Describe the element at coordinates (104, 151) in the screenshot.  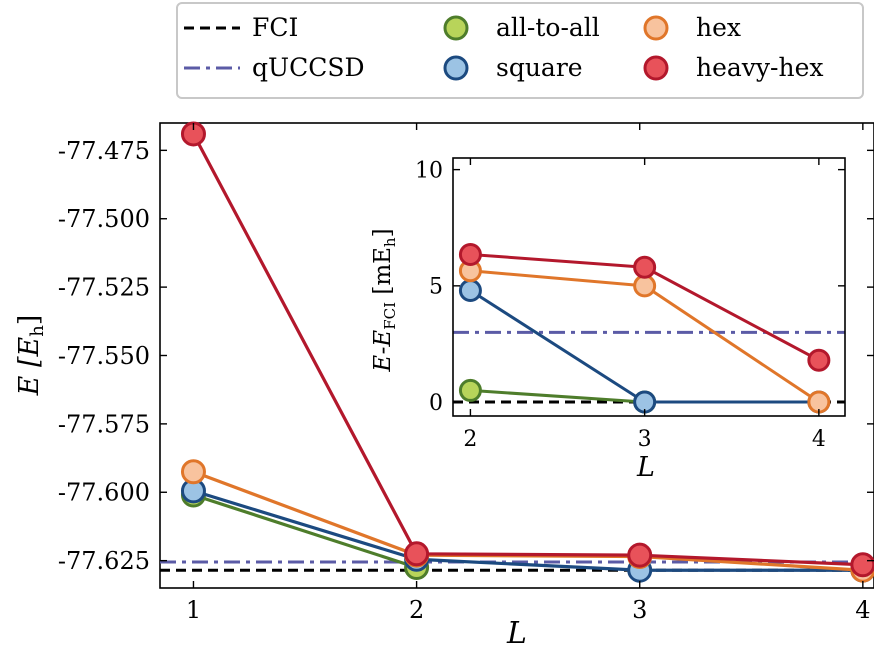
I see `main-y-tick-label: -77.475` at that location.